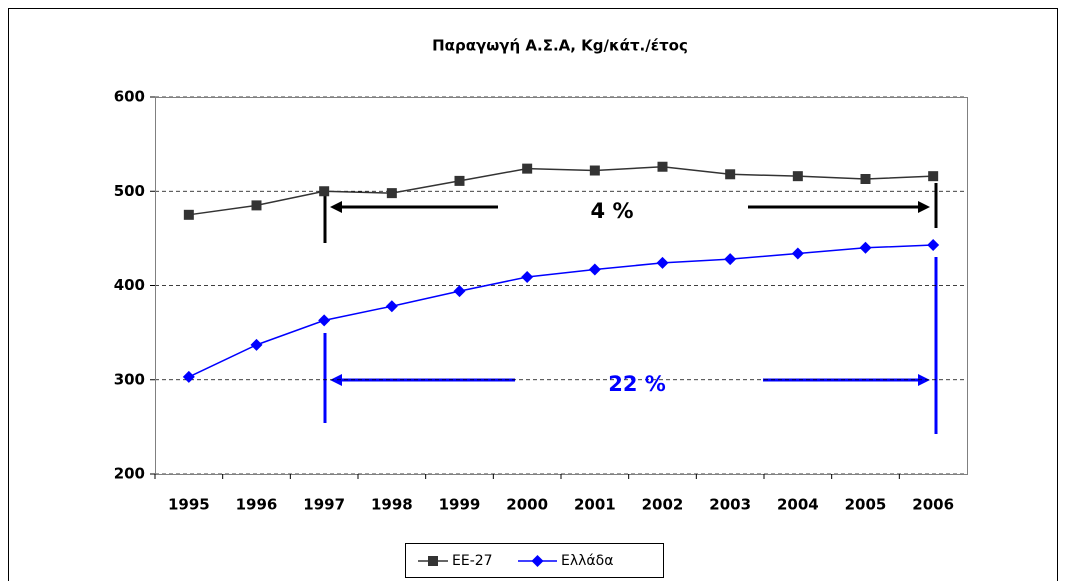 The width and height of the screenshot is (1067, 581). What do you see at coordinates (129, 285) in the screenshot?
I see `y-tick-label: 400` at bounding box center [129, 285].